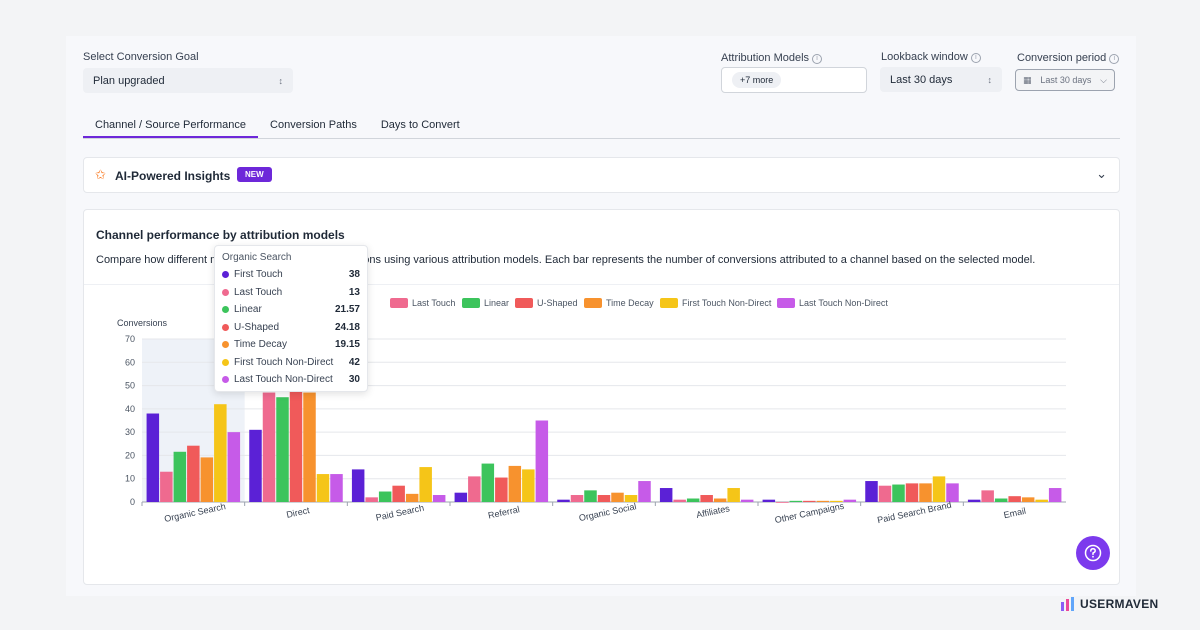  What do you see at coordinates (420, 125) in the screenshot?
I see `tab-days-to-convert: Days to Convert` at bounding box center [420, 125].